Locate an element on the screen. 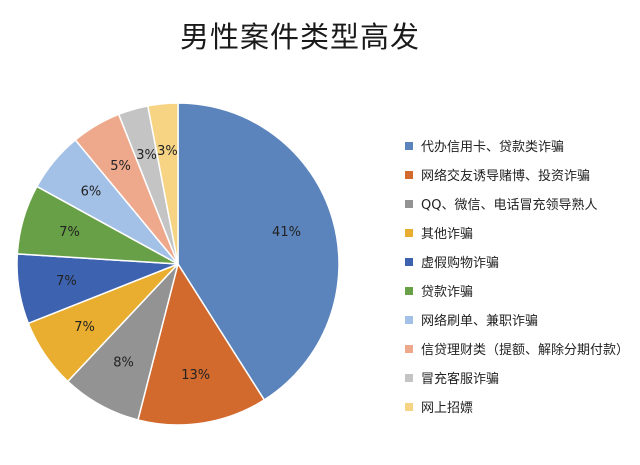 The image size is (640, 465). legend-item: 贷款诈骗 is located at coordinates (517, 290).